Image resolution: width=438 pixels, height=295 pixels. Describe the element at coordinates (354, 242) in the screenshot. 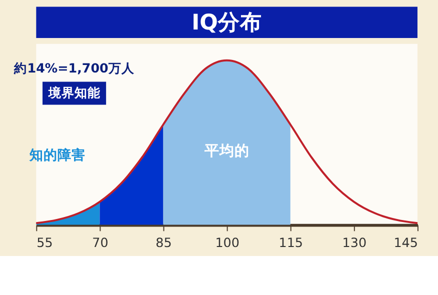

I see `x-tick-label: 130` at that location.